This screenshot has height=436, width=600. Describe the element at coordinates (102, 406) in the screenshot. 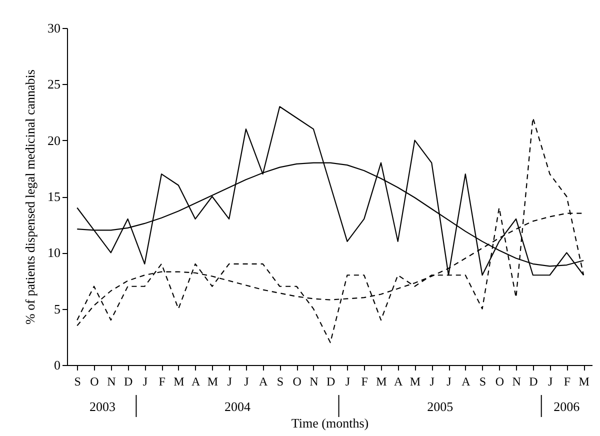

I see `text: 2003` at that location.